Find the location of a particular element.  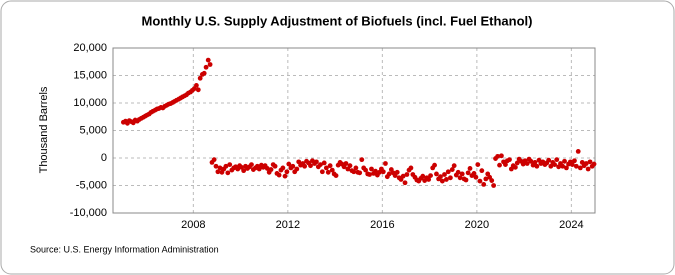

x-tick-label: 2016 is located at coordinates (382, 225).